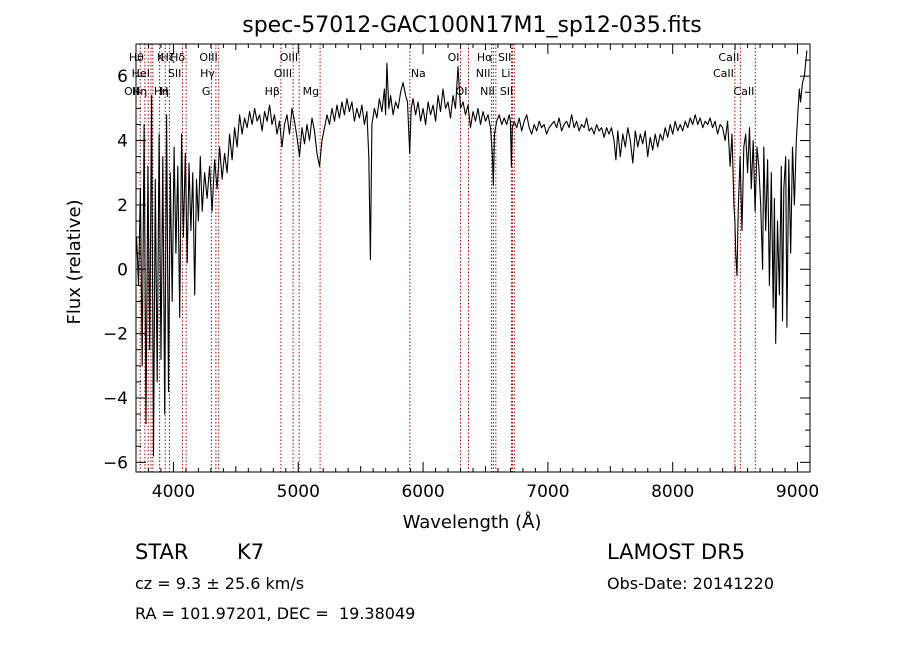  Describe the element at coordinates (422, 492) in the screenshot. I see `x-tick-label: 6000` at that location.